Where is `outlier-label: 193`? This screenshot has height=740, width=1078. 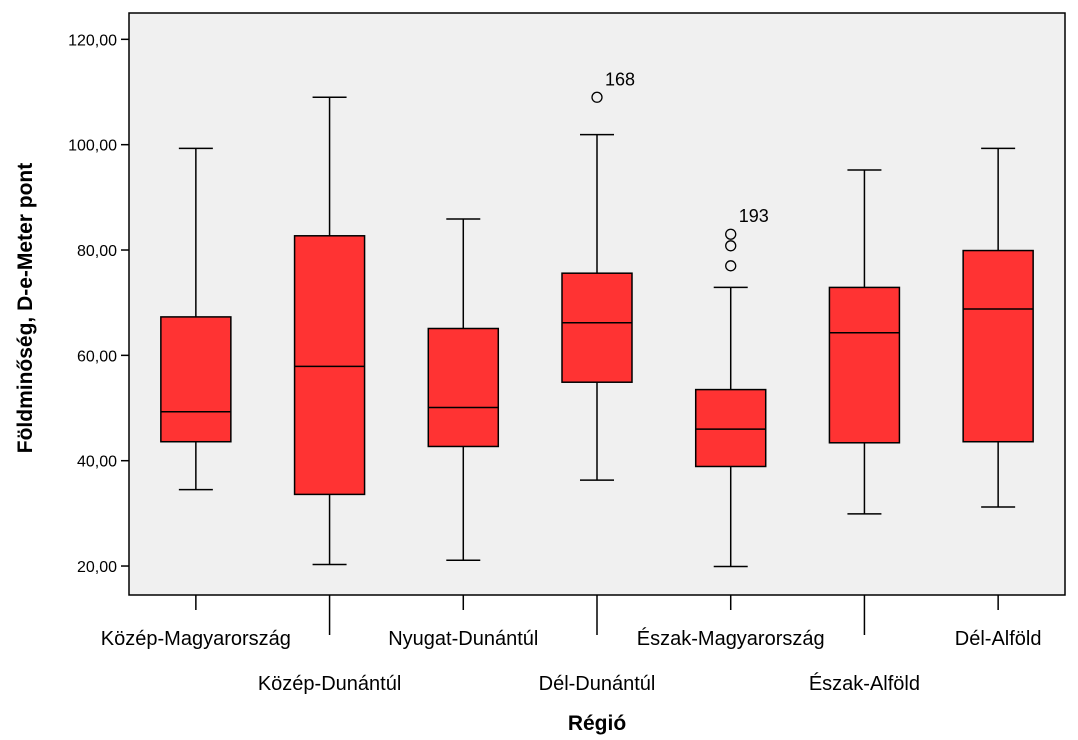
outlier-label: 193 is located at coordinates (754, 216).